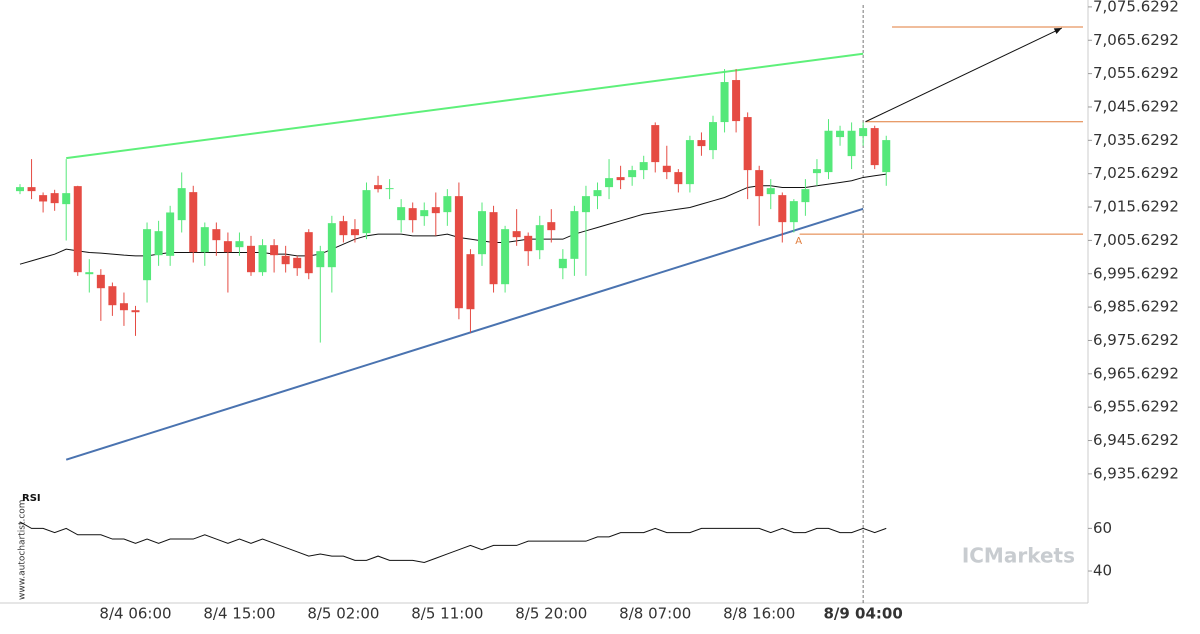 The width and height of the screenshot is (1200, 634). I want to click on y-tick-label: 6,945.6292, so click(1136, 440).